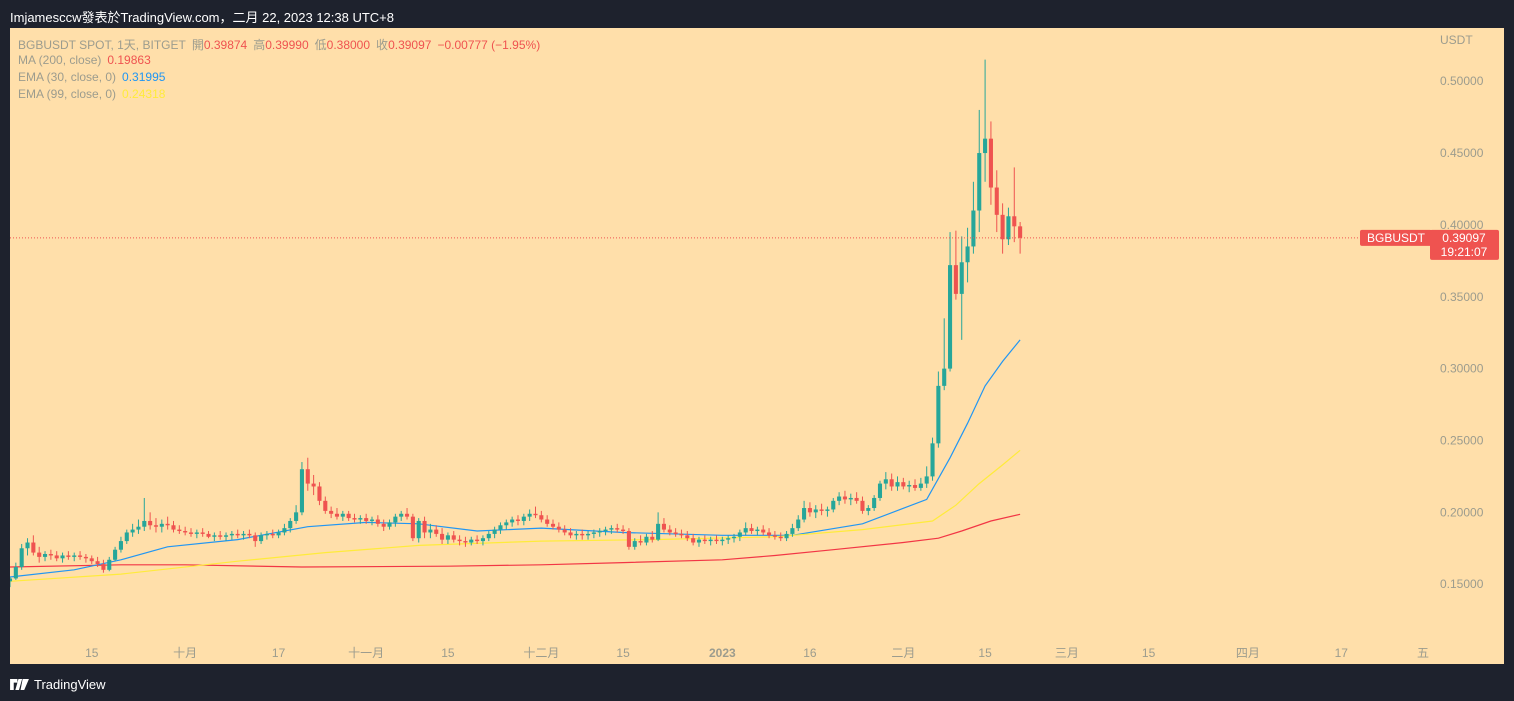 This screenshot has height=701, width=1514. I want to click on x-tick-label: 十一月, so click(366, 653).